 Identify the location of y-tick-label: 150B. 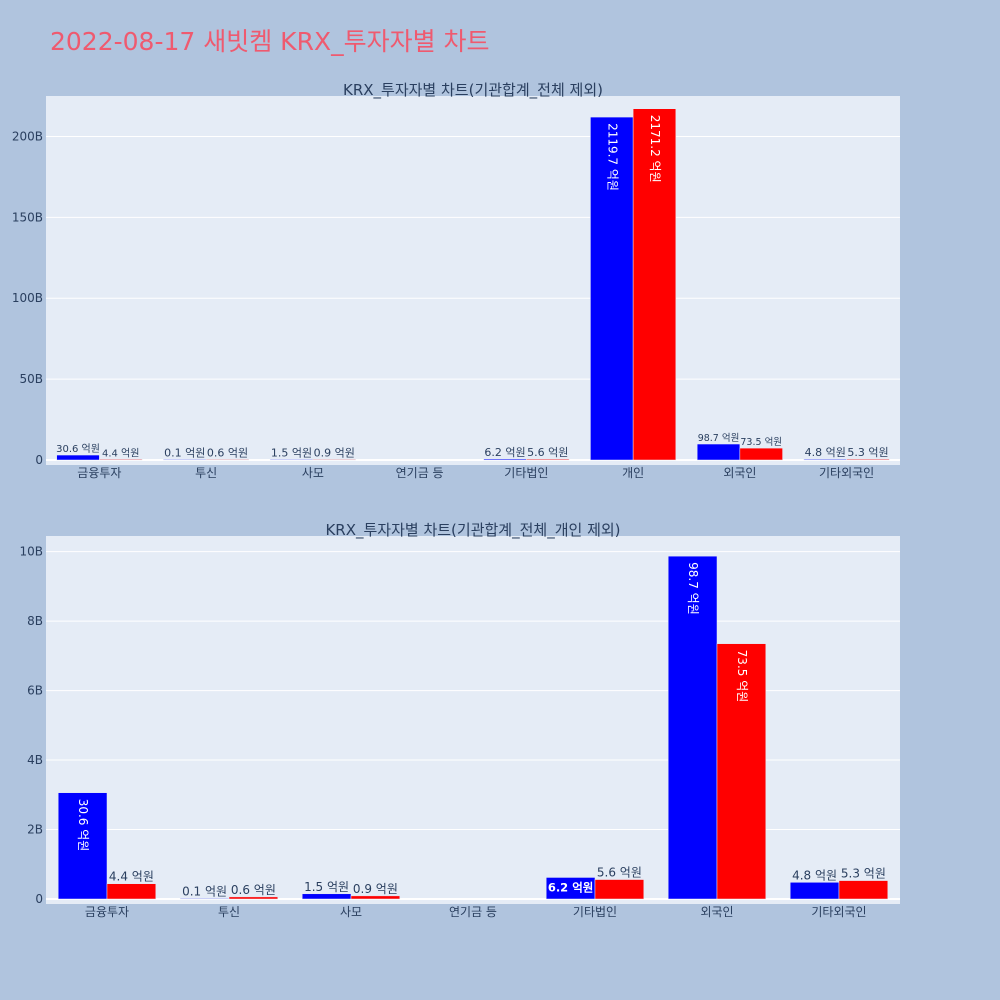
(27, 217).